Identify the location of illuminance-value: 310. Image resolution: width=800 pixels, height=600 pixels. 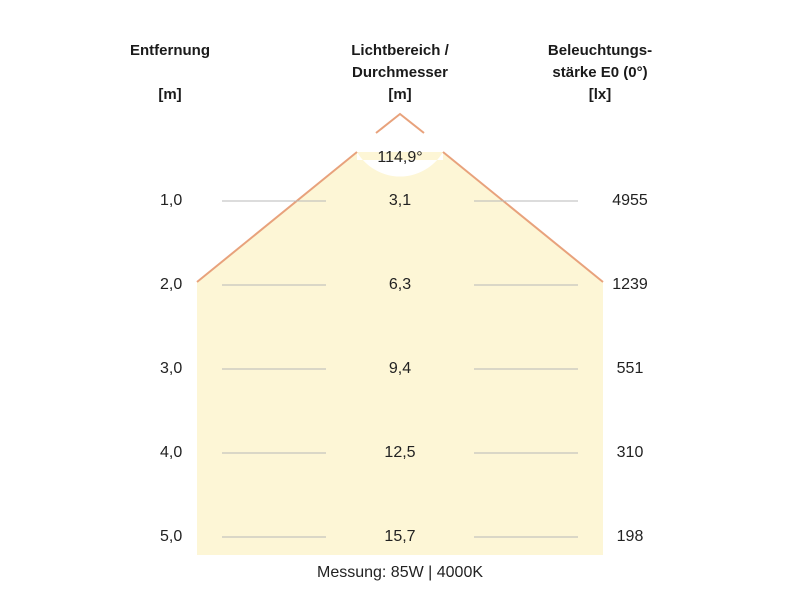
(630, 452).